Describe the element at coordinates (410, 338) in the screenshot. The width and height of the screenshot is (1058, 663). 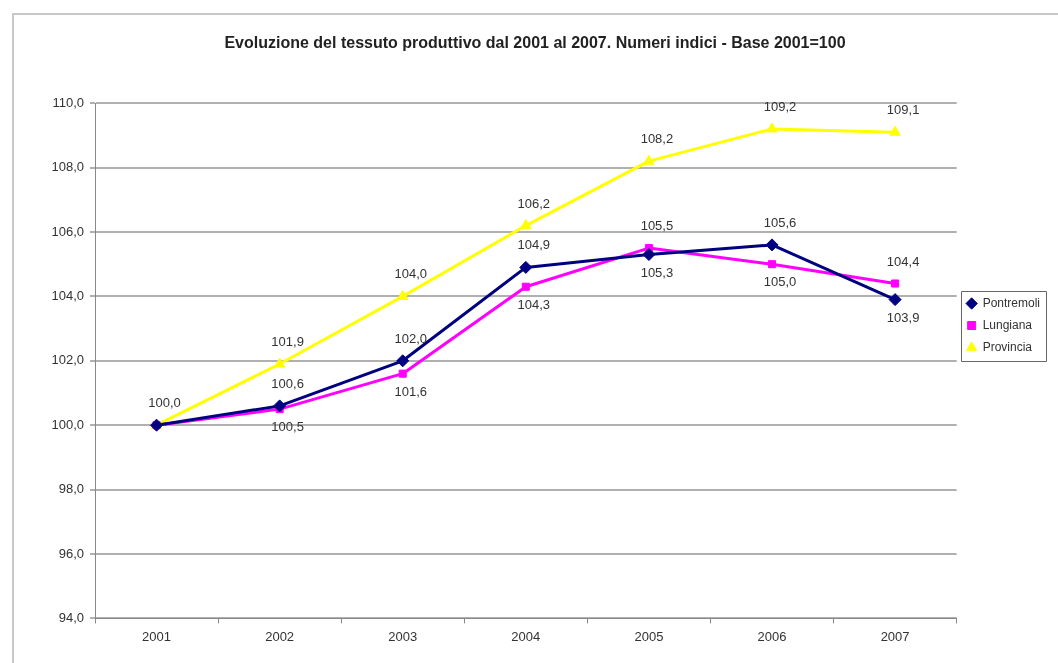
I see `data-label: 102,0` at that location.